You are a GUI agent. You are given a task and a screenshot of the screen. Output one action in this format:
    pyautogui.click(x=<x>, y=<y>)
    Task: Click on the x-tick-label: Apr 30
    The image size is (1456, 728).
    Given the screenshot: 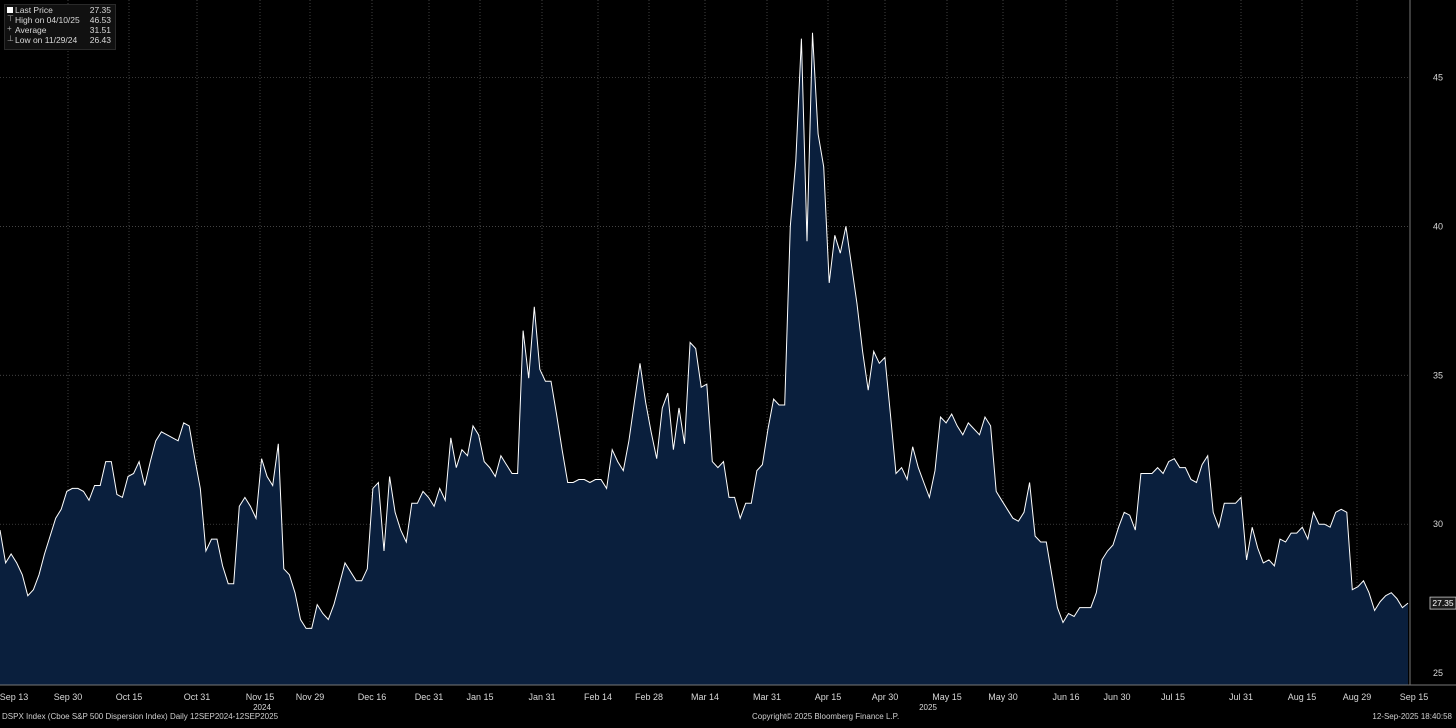 What is the action you would take?
    pyautogui.click(x=885, y=697)
    